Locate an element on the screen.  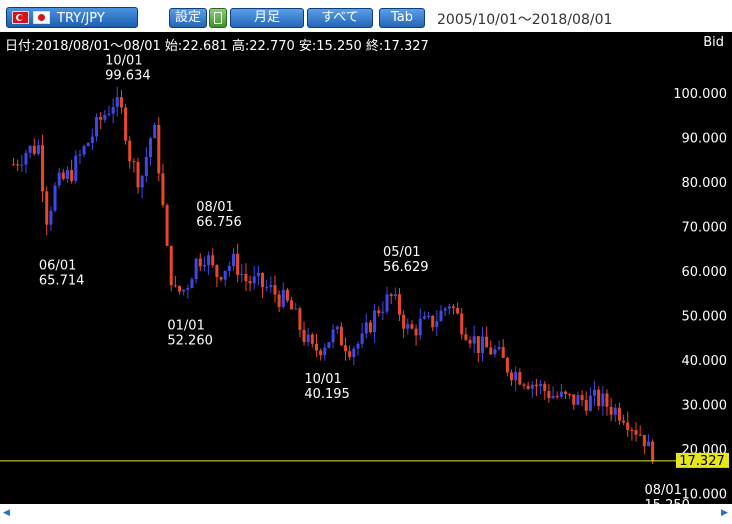
tab-button: Tab is located at coordinates (402, 18).